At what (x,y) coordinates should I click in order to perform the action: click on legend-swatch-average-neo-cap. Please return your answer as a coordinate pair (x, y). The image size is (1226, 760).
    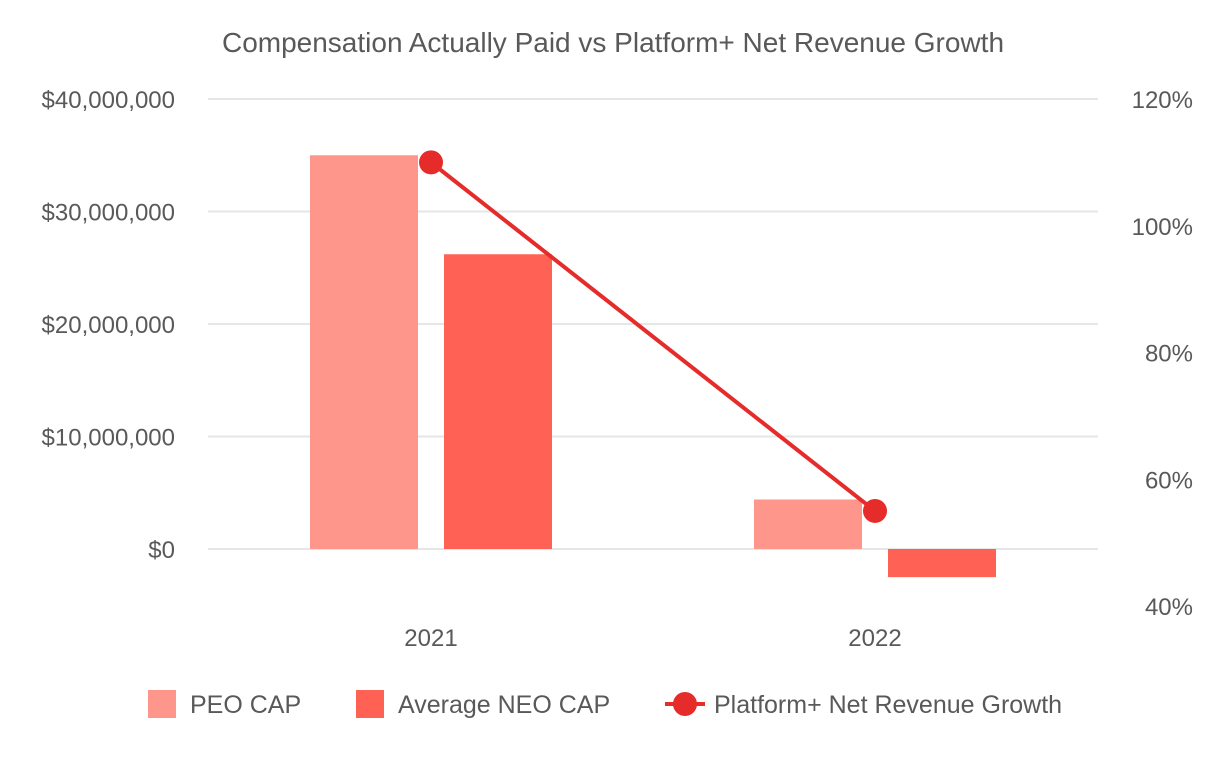
    Looking at the image, I should click on (370, 704).